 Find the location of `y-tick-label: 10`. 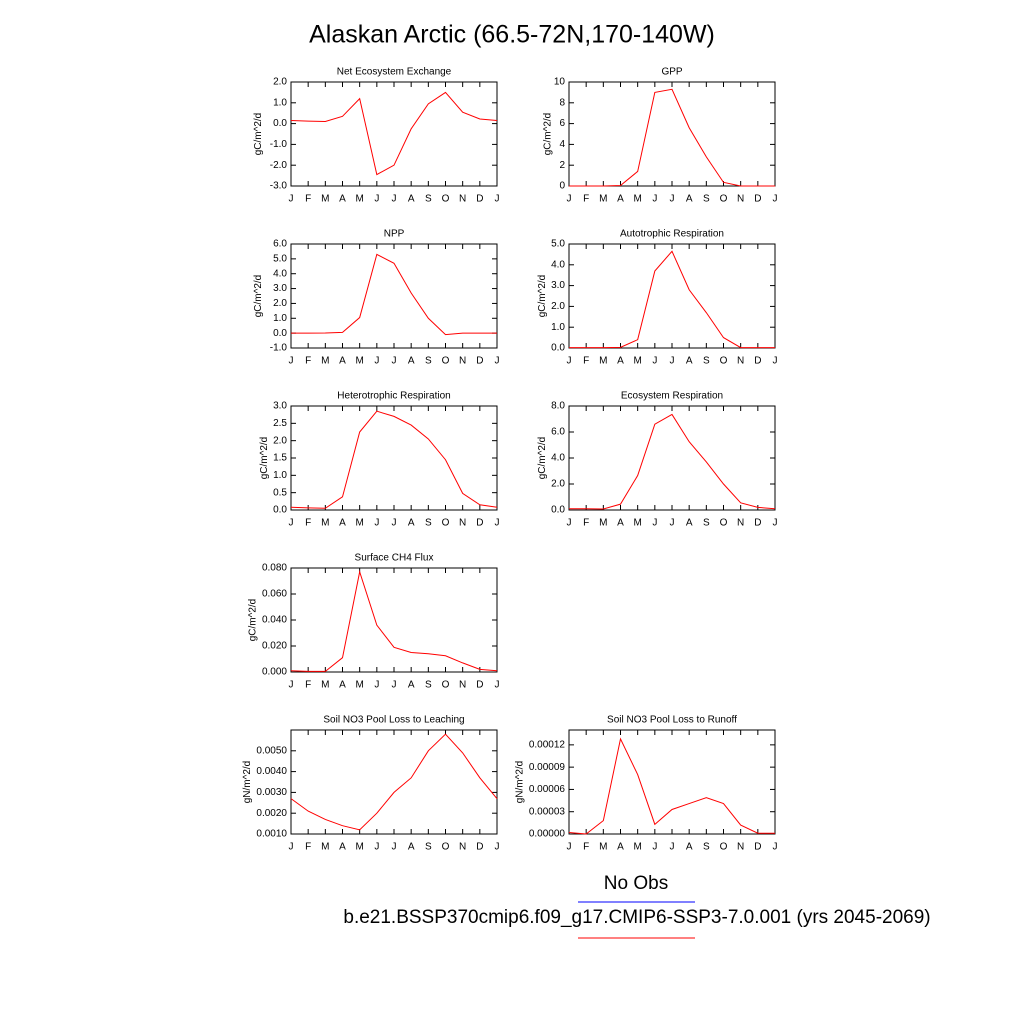

y-tick-label: 10 is located at coordinates (560, 82).